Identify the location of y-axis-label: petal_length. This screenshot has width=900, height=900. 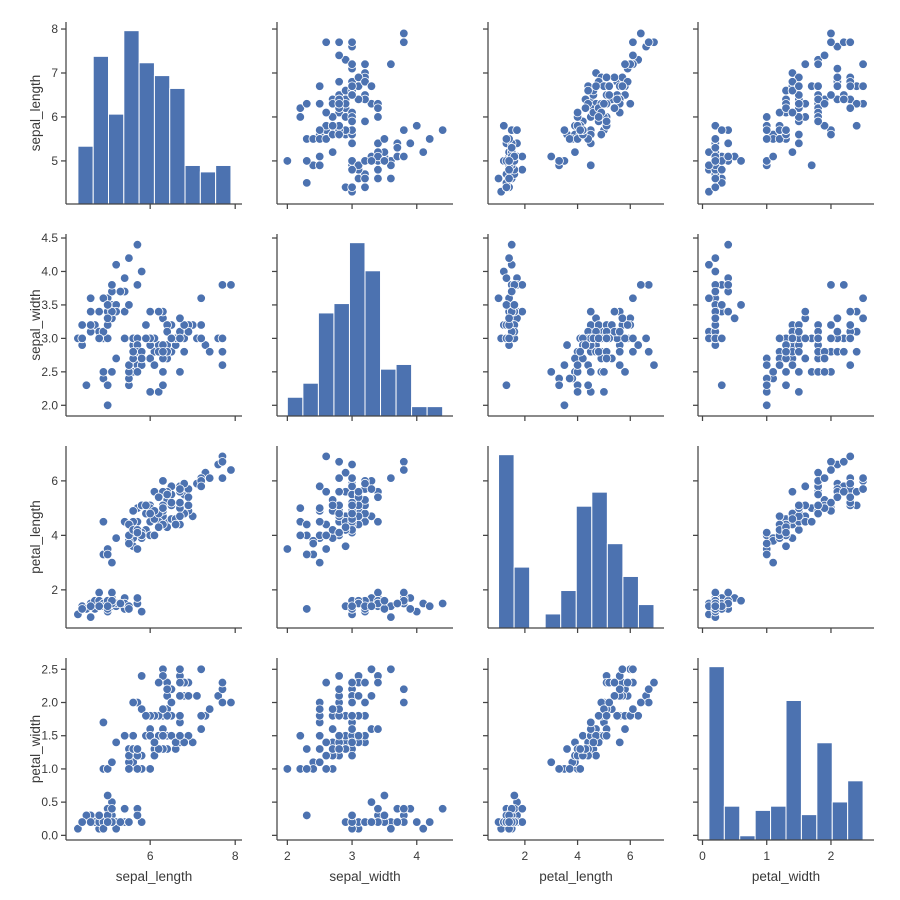
(35, 537).